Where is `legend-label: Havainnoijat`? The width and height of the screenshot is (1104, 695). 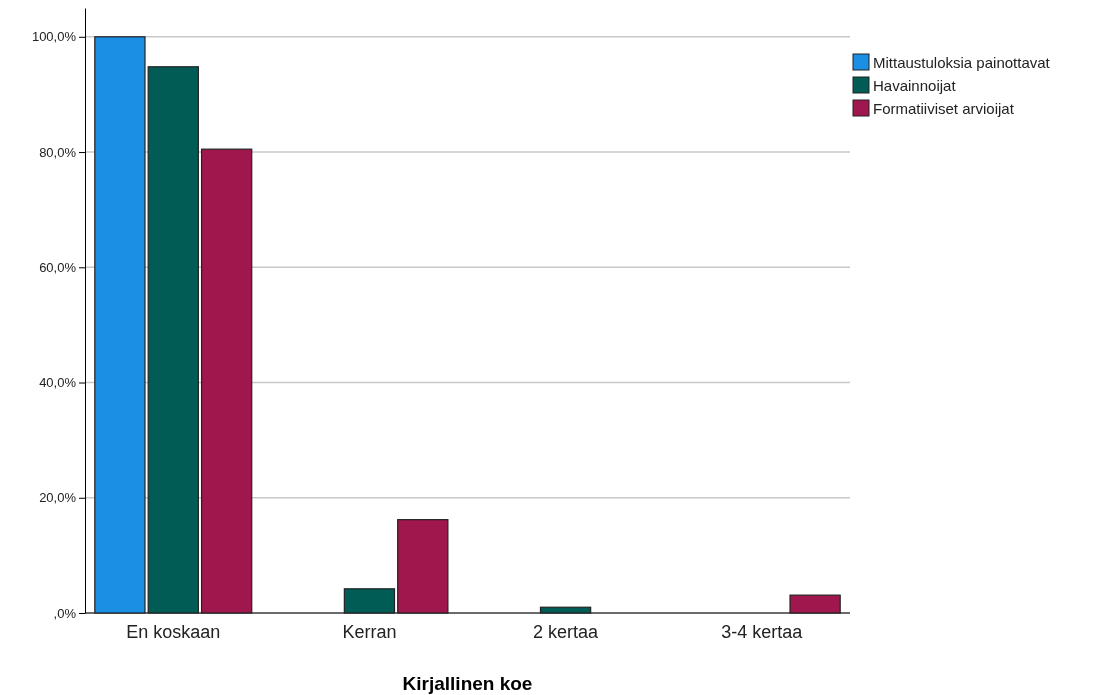
legend-label: Havainnoijat is located at coordinates (915, 85).